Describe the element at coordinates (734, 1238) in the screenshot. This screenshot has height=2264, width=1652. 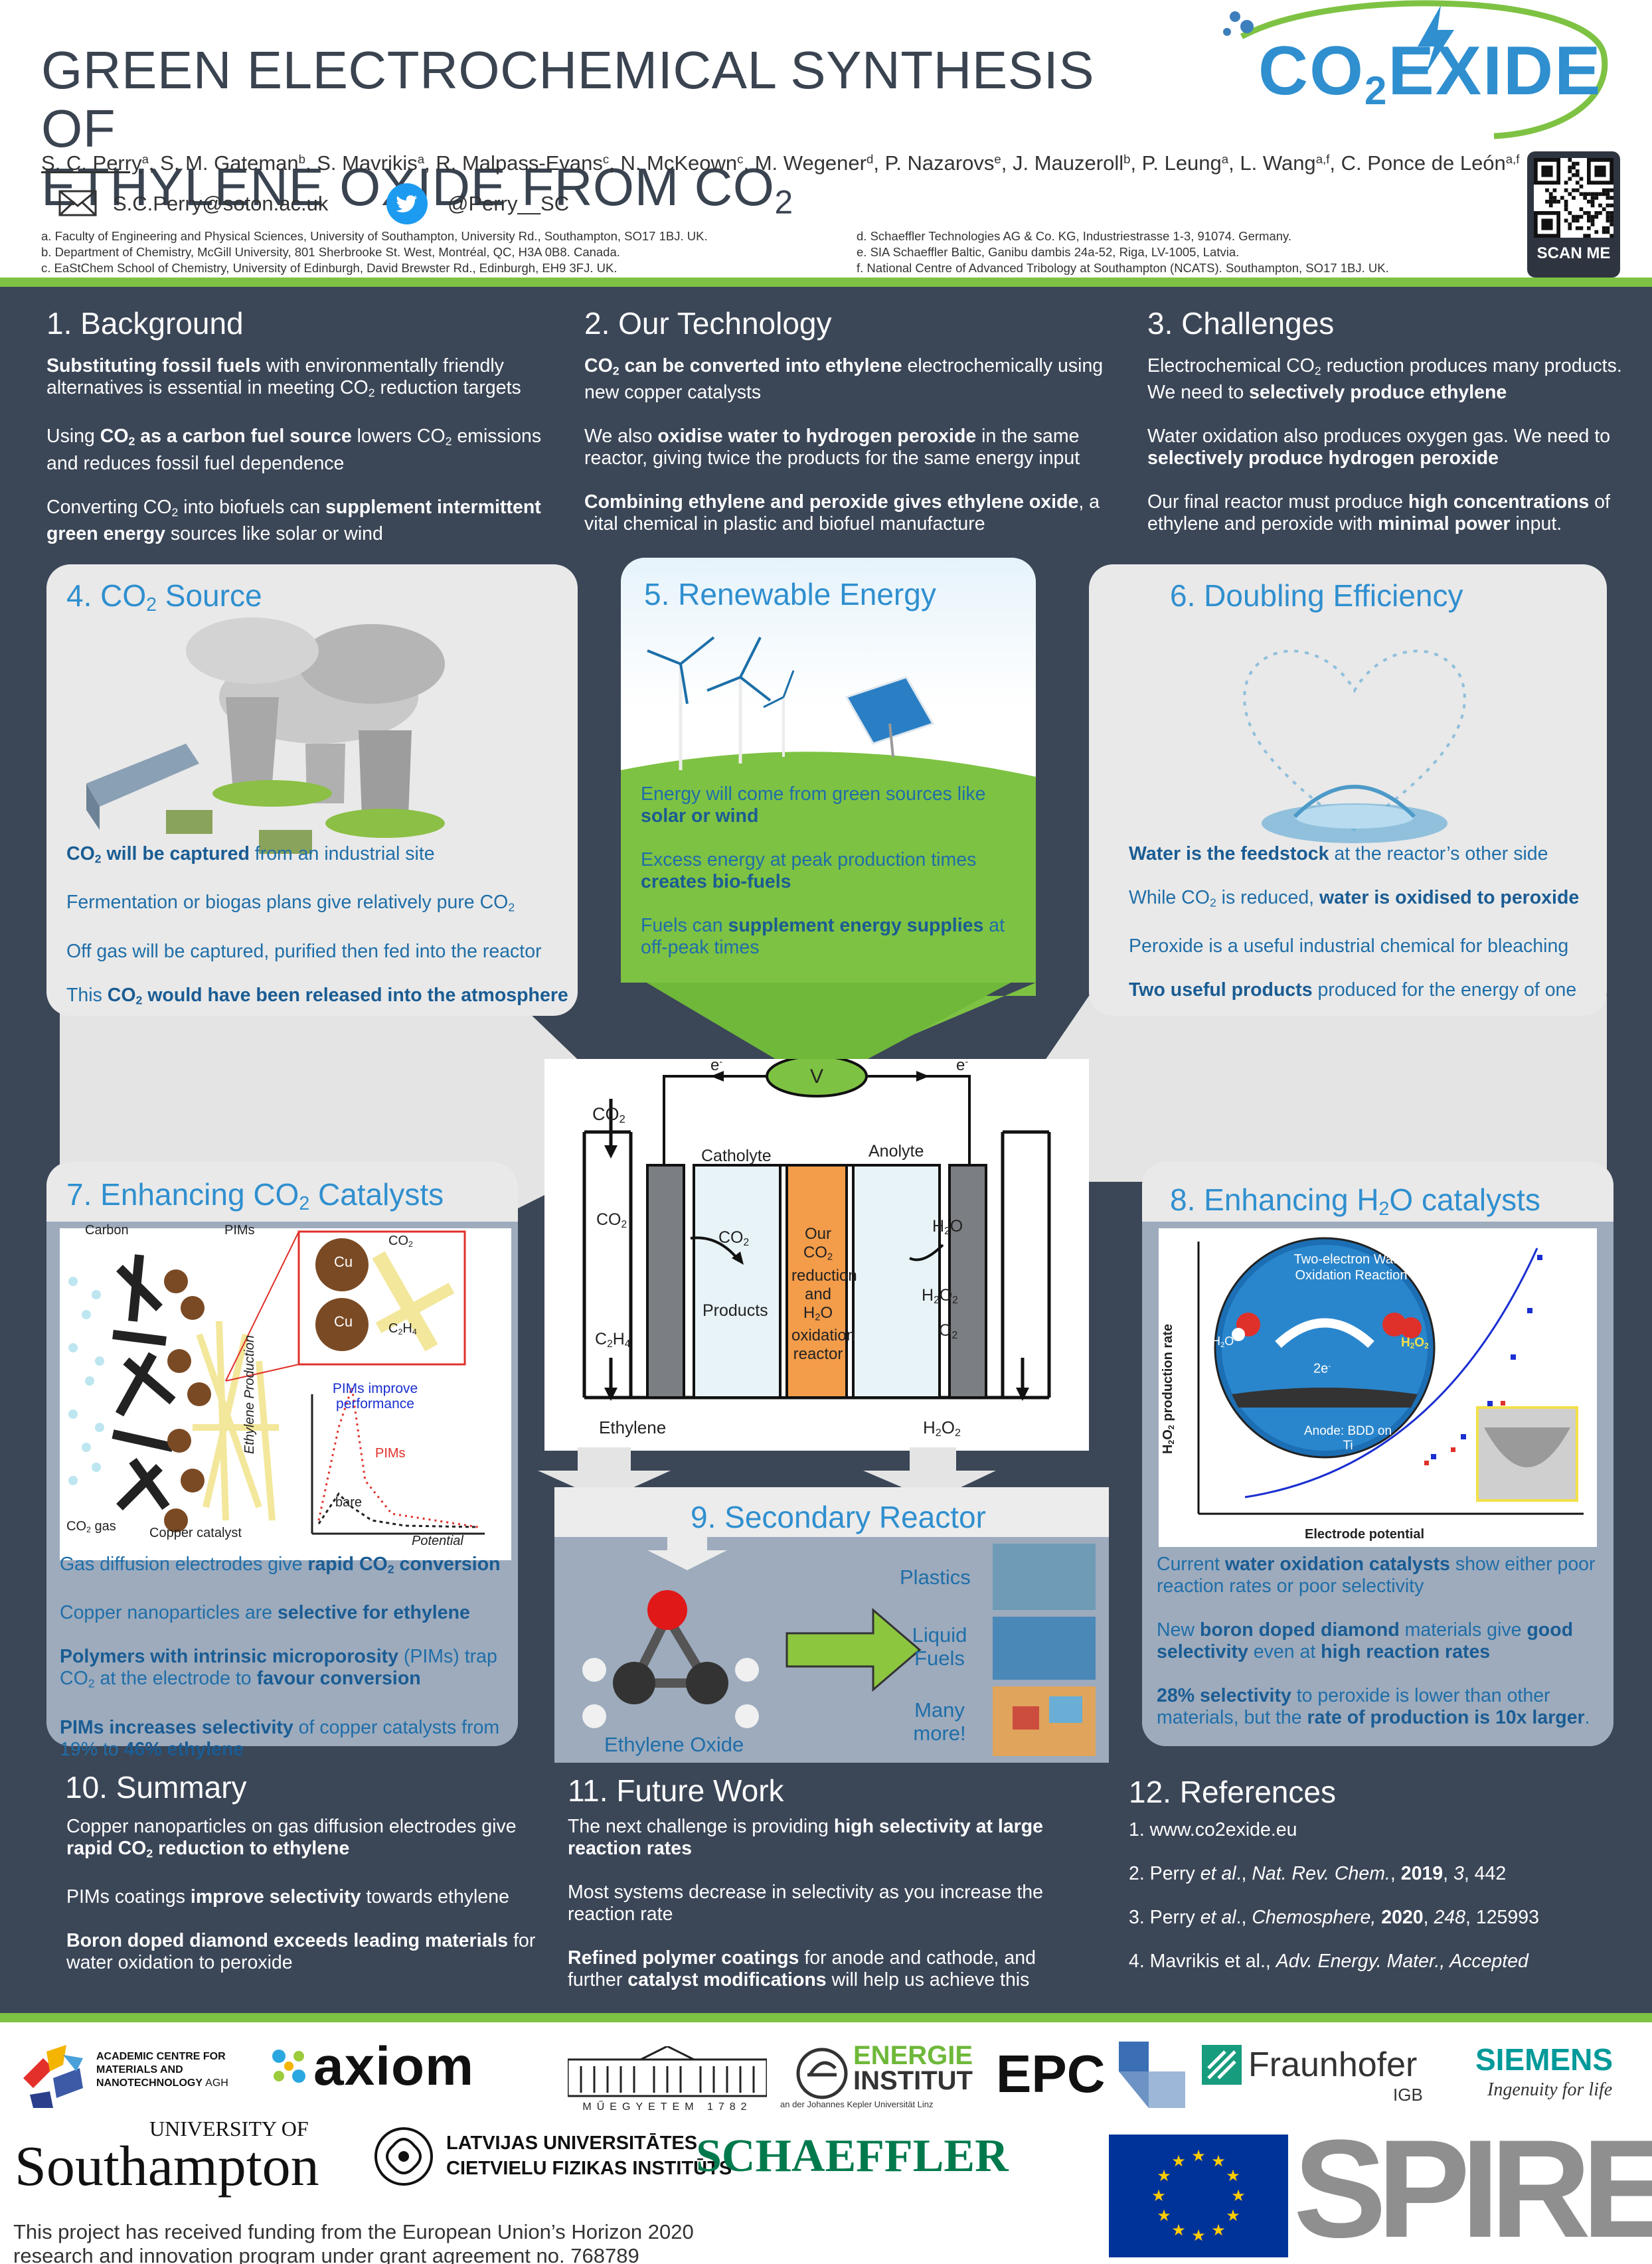
I see `reactor-co2-cath: CO2` at that location.